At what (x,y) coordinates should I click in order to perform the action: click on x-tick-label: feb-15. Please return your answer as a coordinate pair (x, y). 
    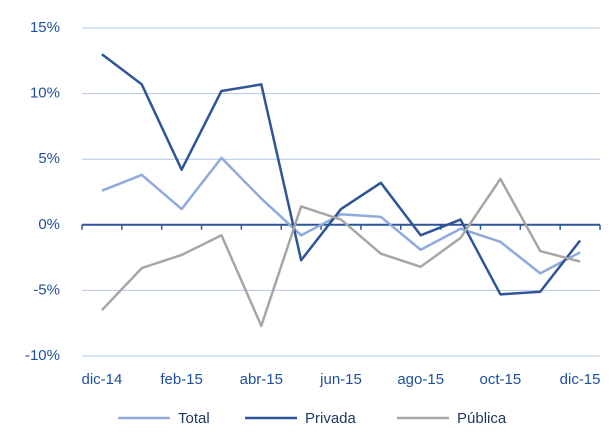
    Looking at the image, I should click on (181, 379).